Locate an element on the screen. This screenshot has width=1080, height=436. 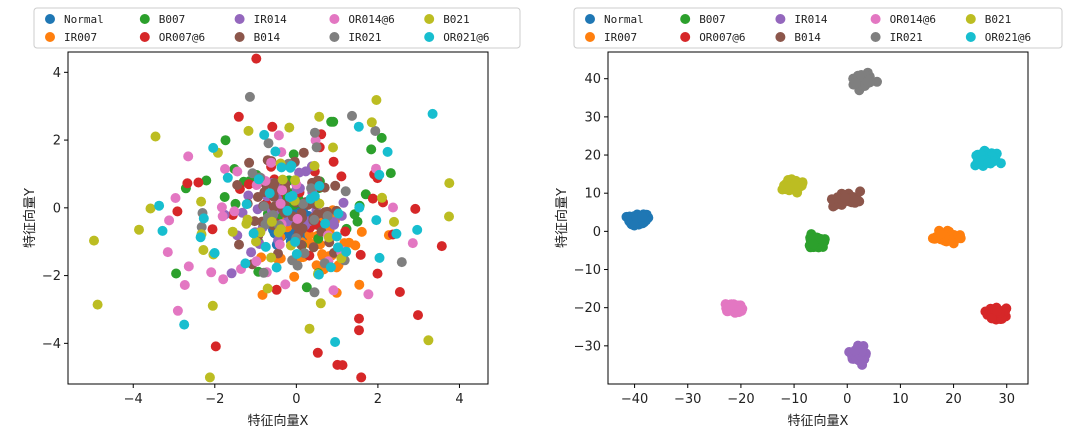
data-point-IR007 is located at coordinates (294, 276).